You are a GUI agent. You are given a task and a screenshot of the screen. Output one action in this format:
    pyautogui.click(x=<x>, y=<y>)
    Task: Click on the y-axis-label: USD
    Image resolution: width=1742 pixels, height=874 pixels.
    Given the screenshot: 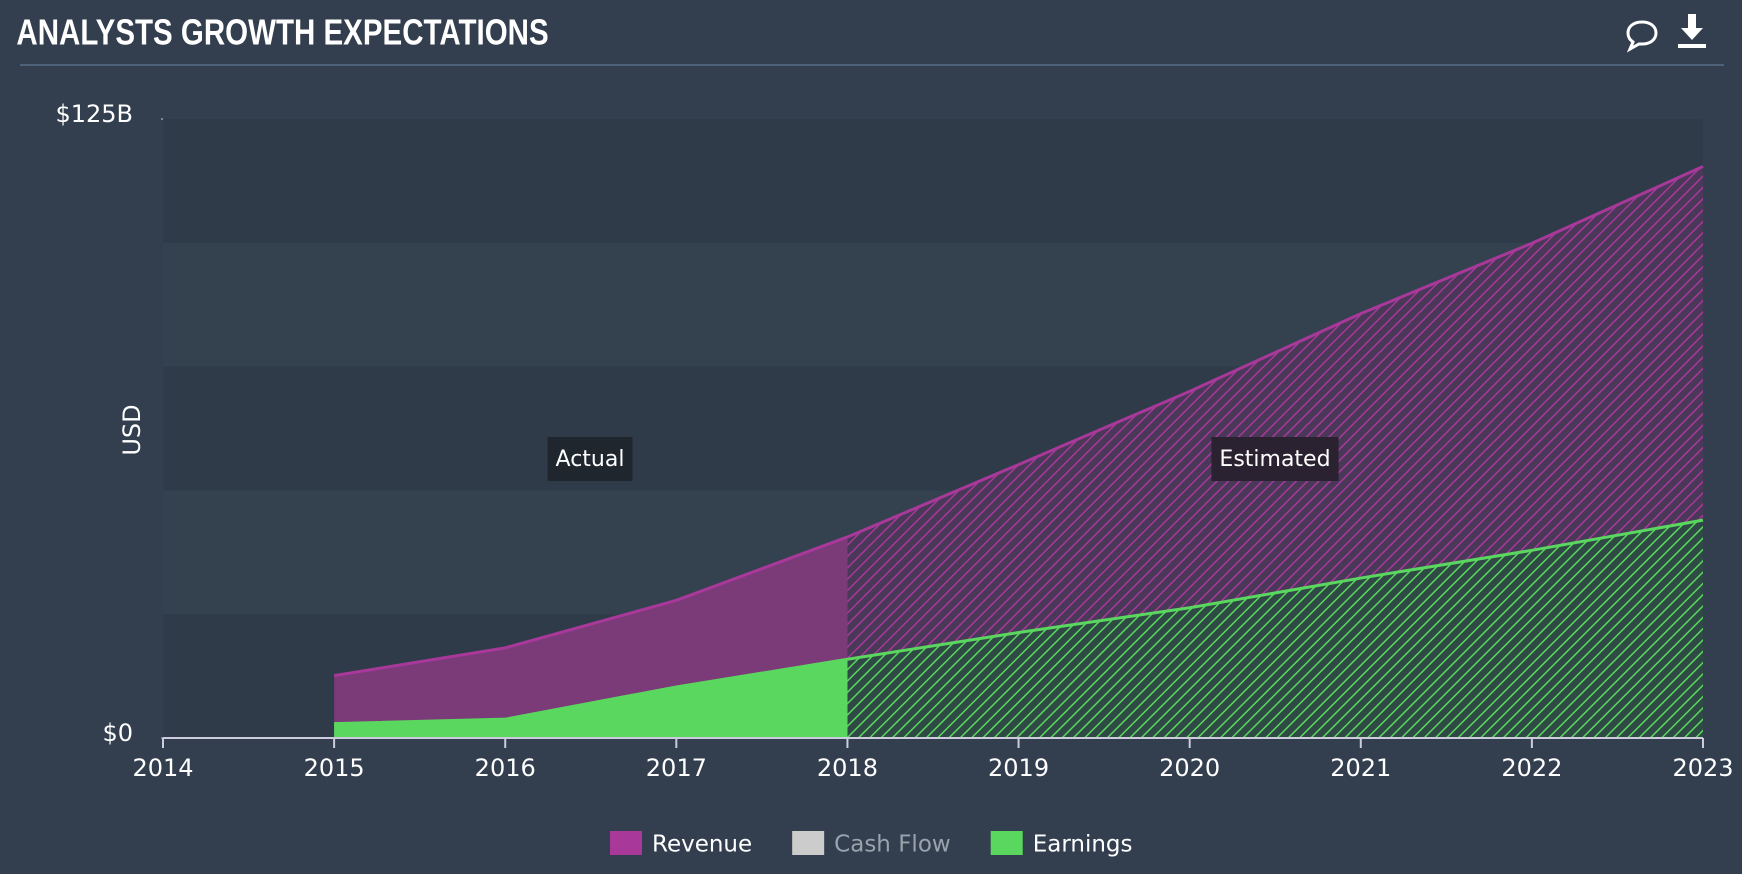 What is the action you would take?
    pyautogui.click(x=132, y=429)
    